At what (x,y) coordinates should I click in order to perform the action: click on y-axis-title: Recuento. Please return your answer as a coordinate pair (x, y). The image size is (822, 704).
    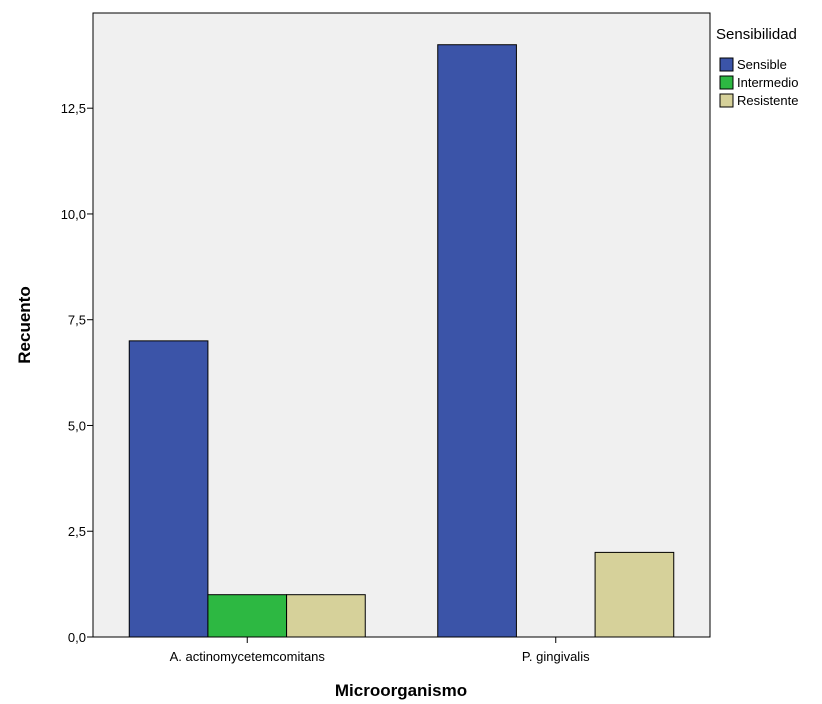
    Looking at the image, I should click on (24, 324).